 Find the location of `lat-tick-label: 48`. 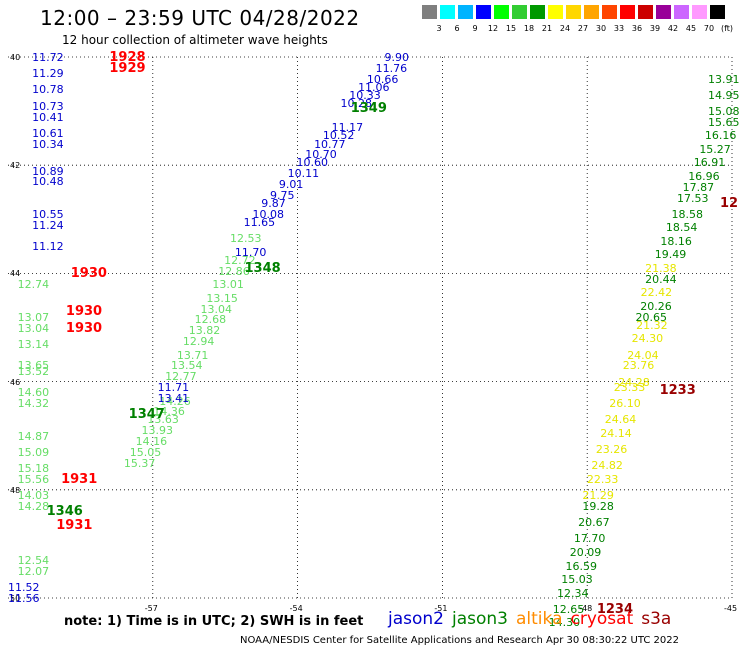

lat-tick-label: 48 is located at coordinates (15, 490).